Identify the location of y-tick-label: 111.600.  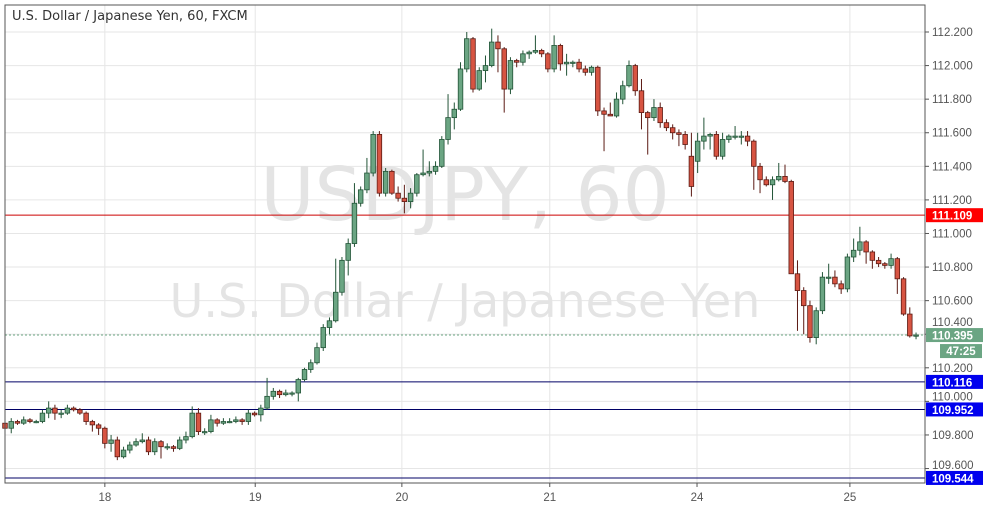
(952, 134).